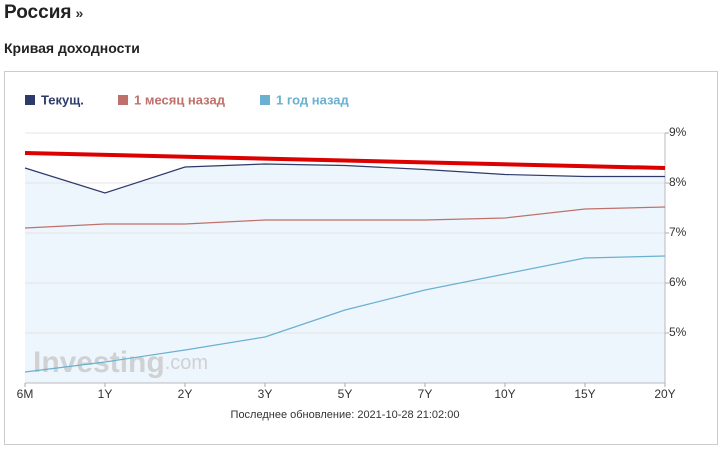  Describe the element at coordinates (38, 12) in the screenshot. I see `title-text: Россия` at that location.